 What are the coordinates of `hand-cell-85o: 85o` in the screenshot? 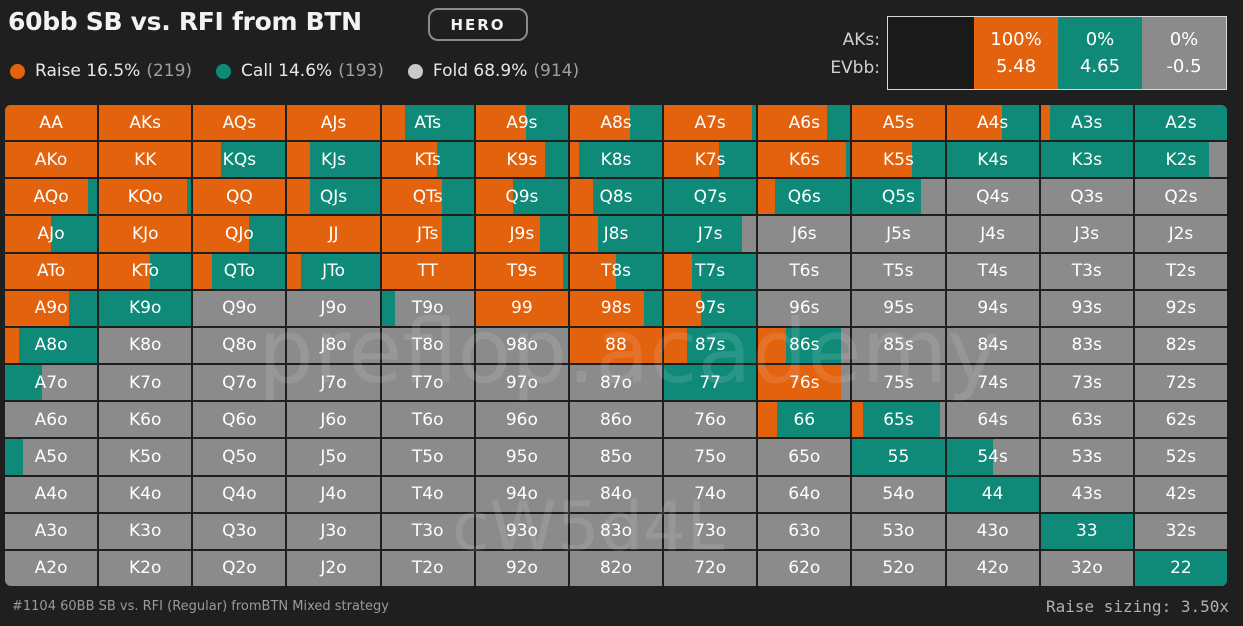 It's located at (616, 457).